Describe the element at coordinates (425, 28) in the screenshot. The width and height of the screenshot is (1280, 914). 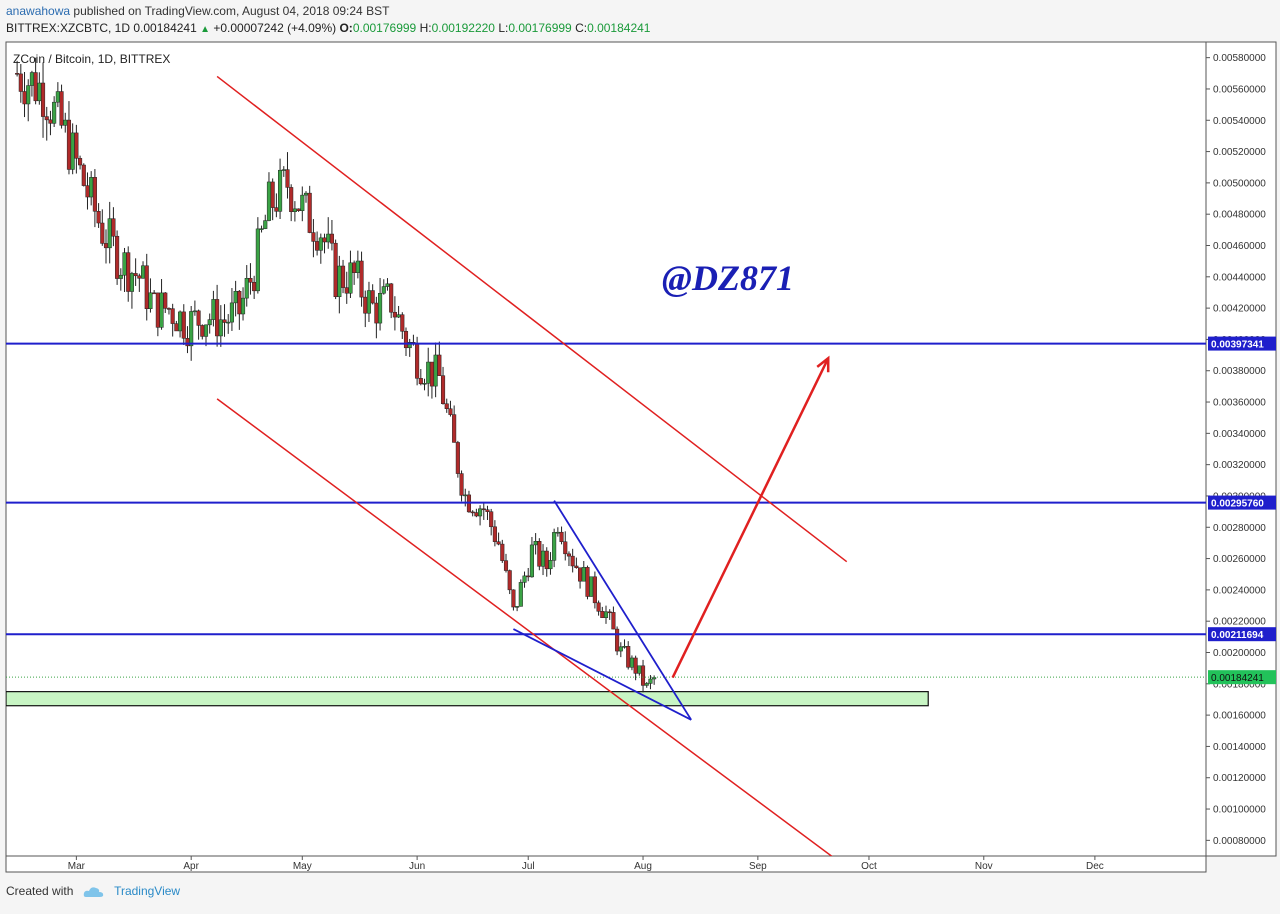
I see `high-label: H:` at that location.